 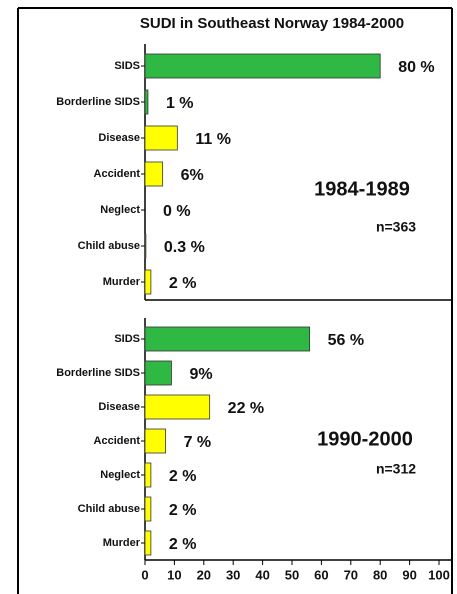 What do you see at coordinates (439, 574) in the screenshot?
I see `x-tick-label: 100` at bounding box center [439, 574].